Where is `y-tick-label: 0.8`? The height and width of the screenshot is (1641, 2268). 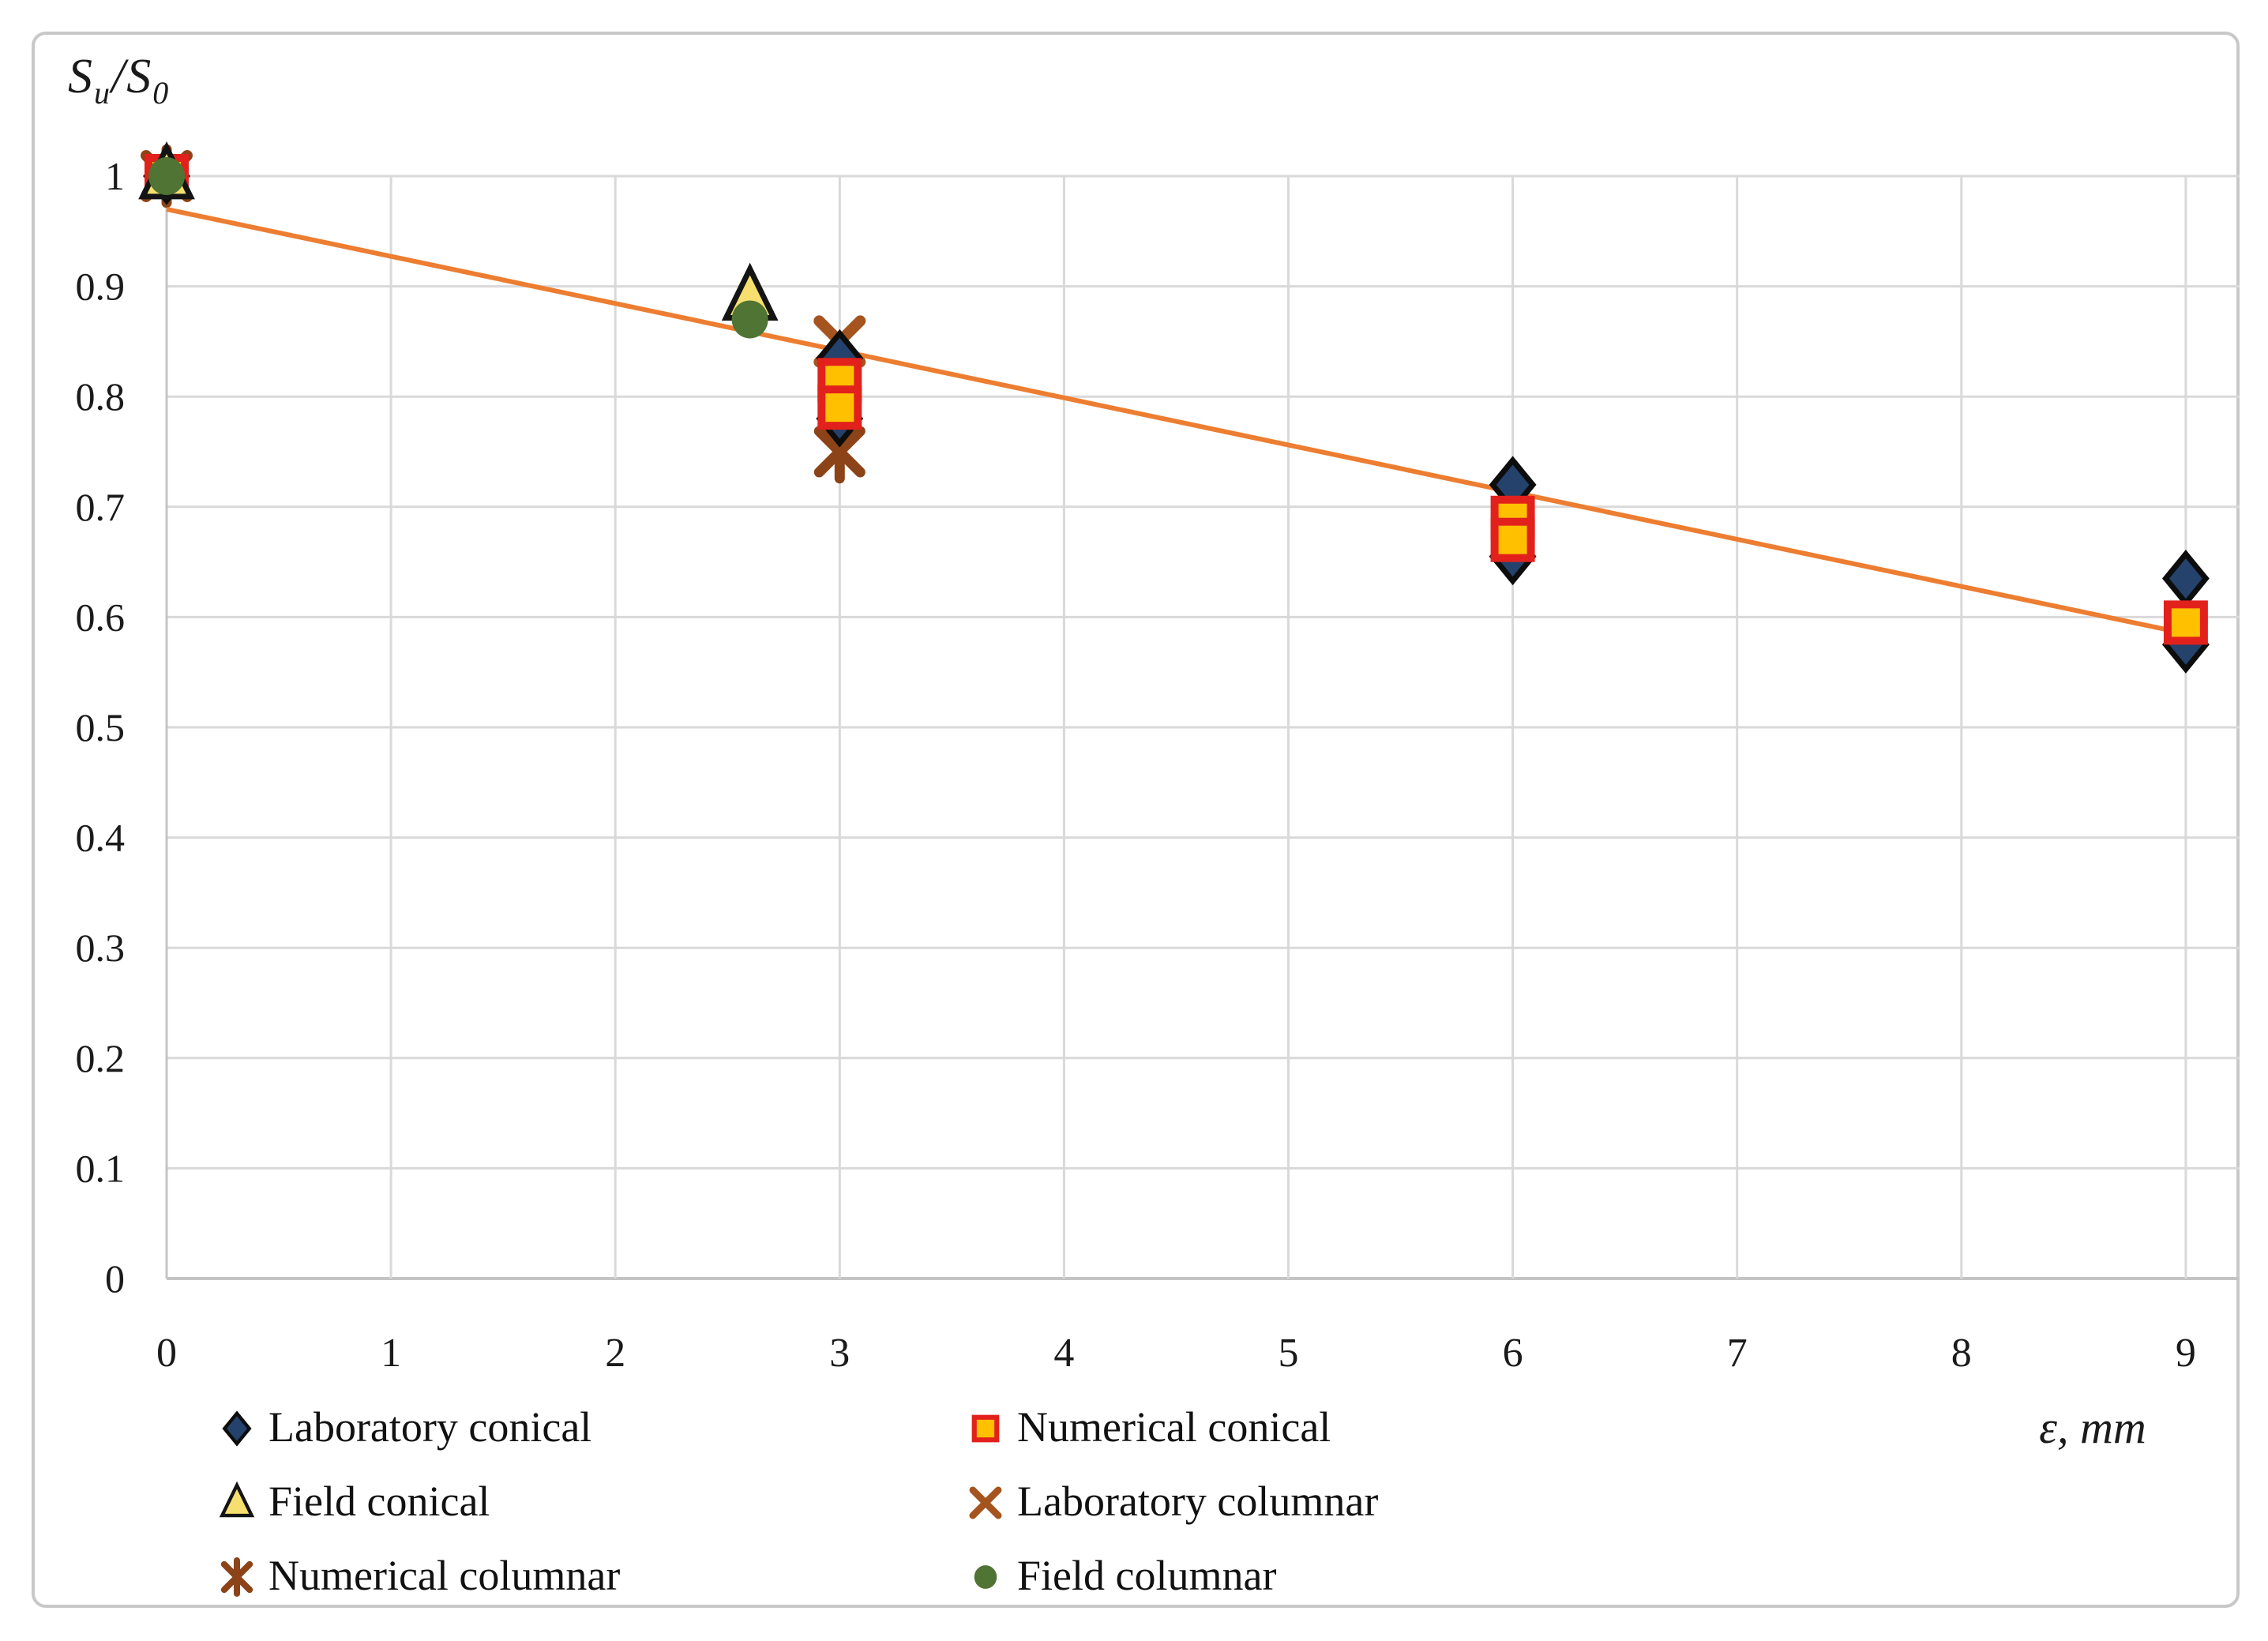
y-tick-label: 0.8 is located at coordinates (101, 397).